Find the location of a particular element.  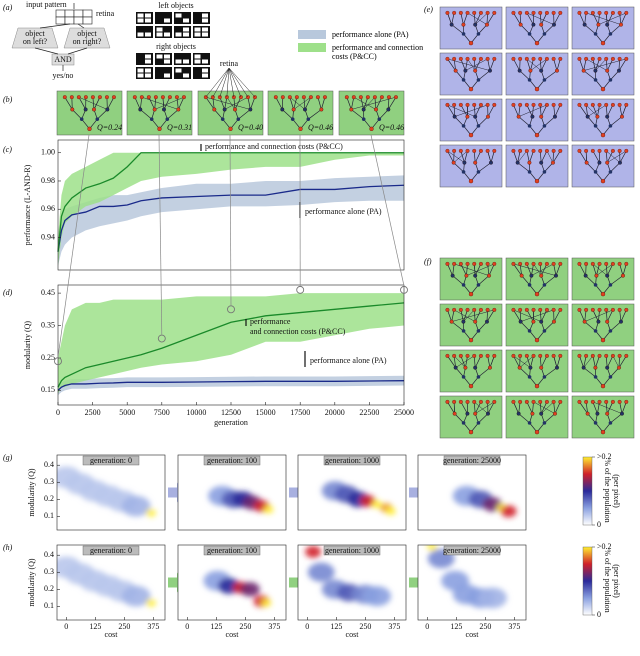

schematic-text: AND is located at coordinates (63, 59).